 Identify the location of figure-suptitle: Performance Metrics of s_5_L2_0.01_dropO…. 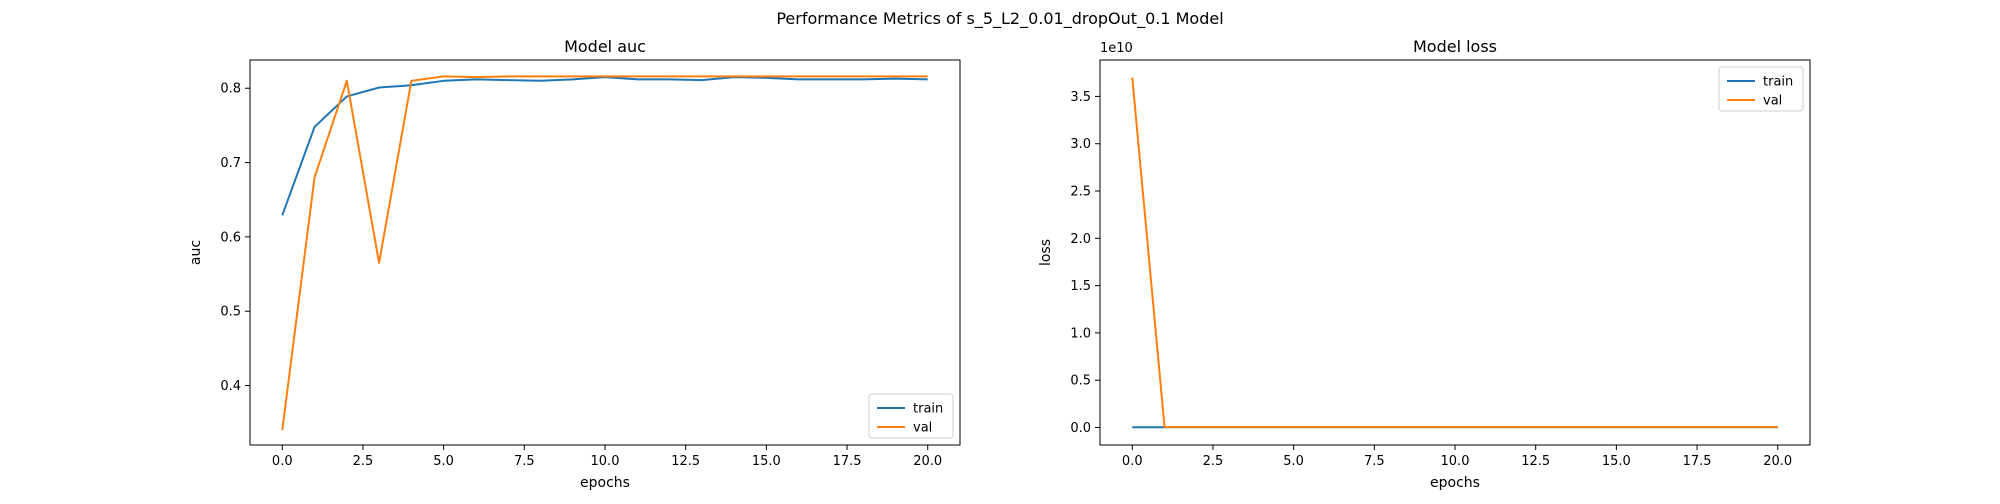
(999, 19).